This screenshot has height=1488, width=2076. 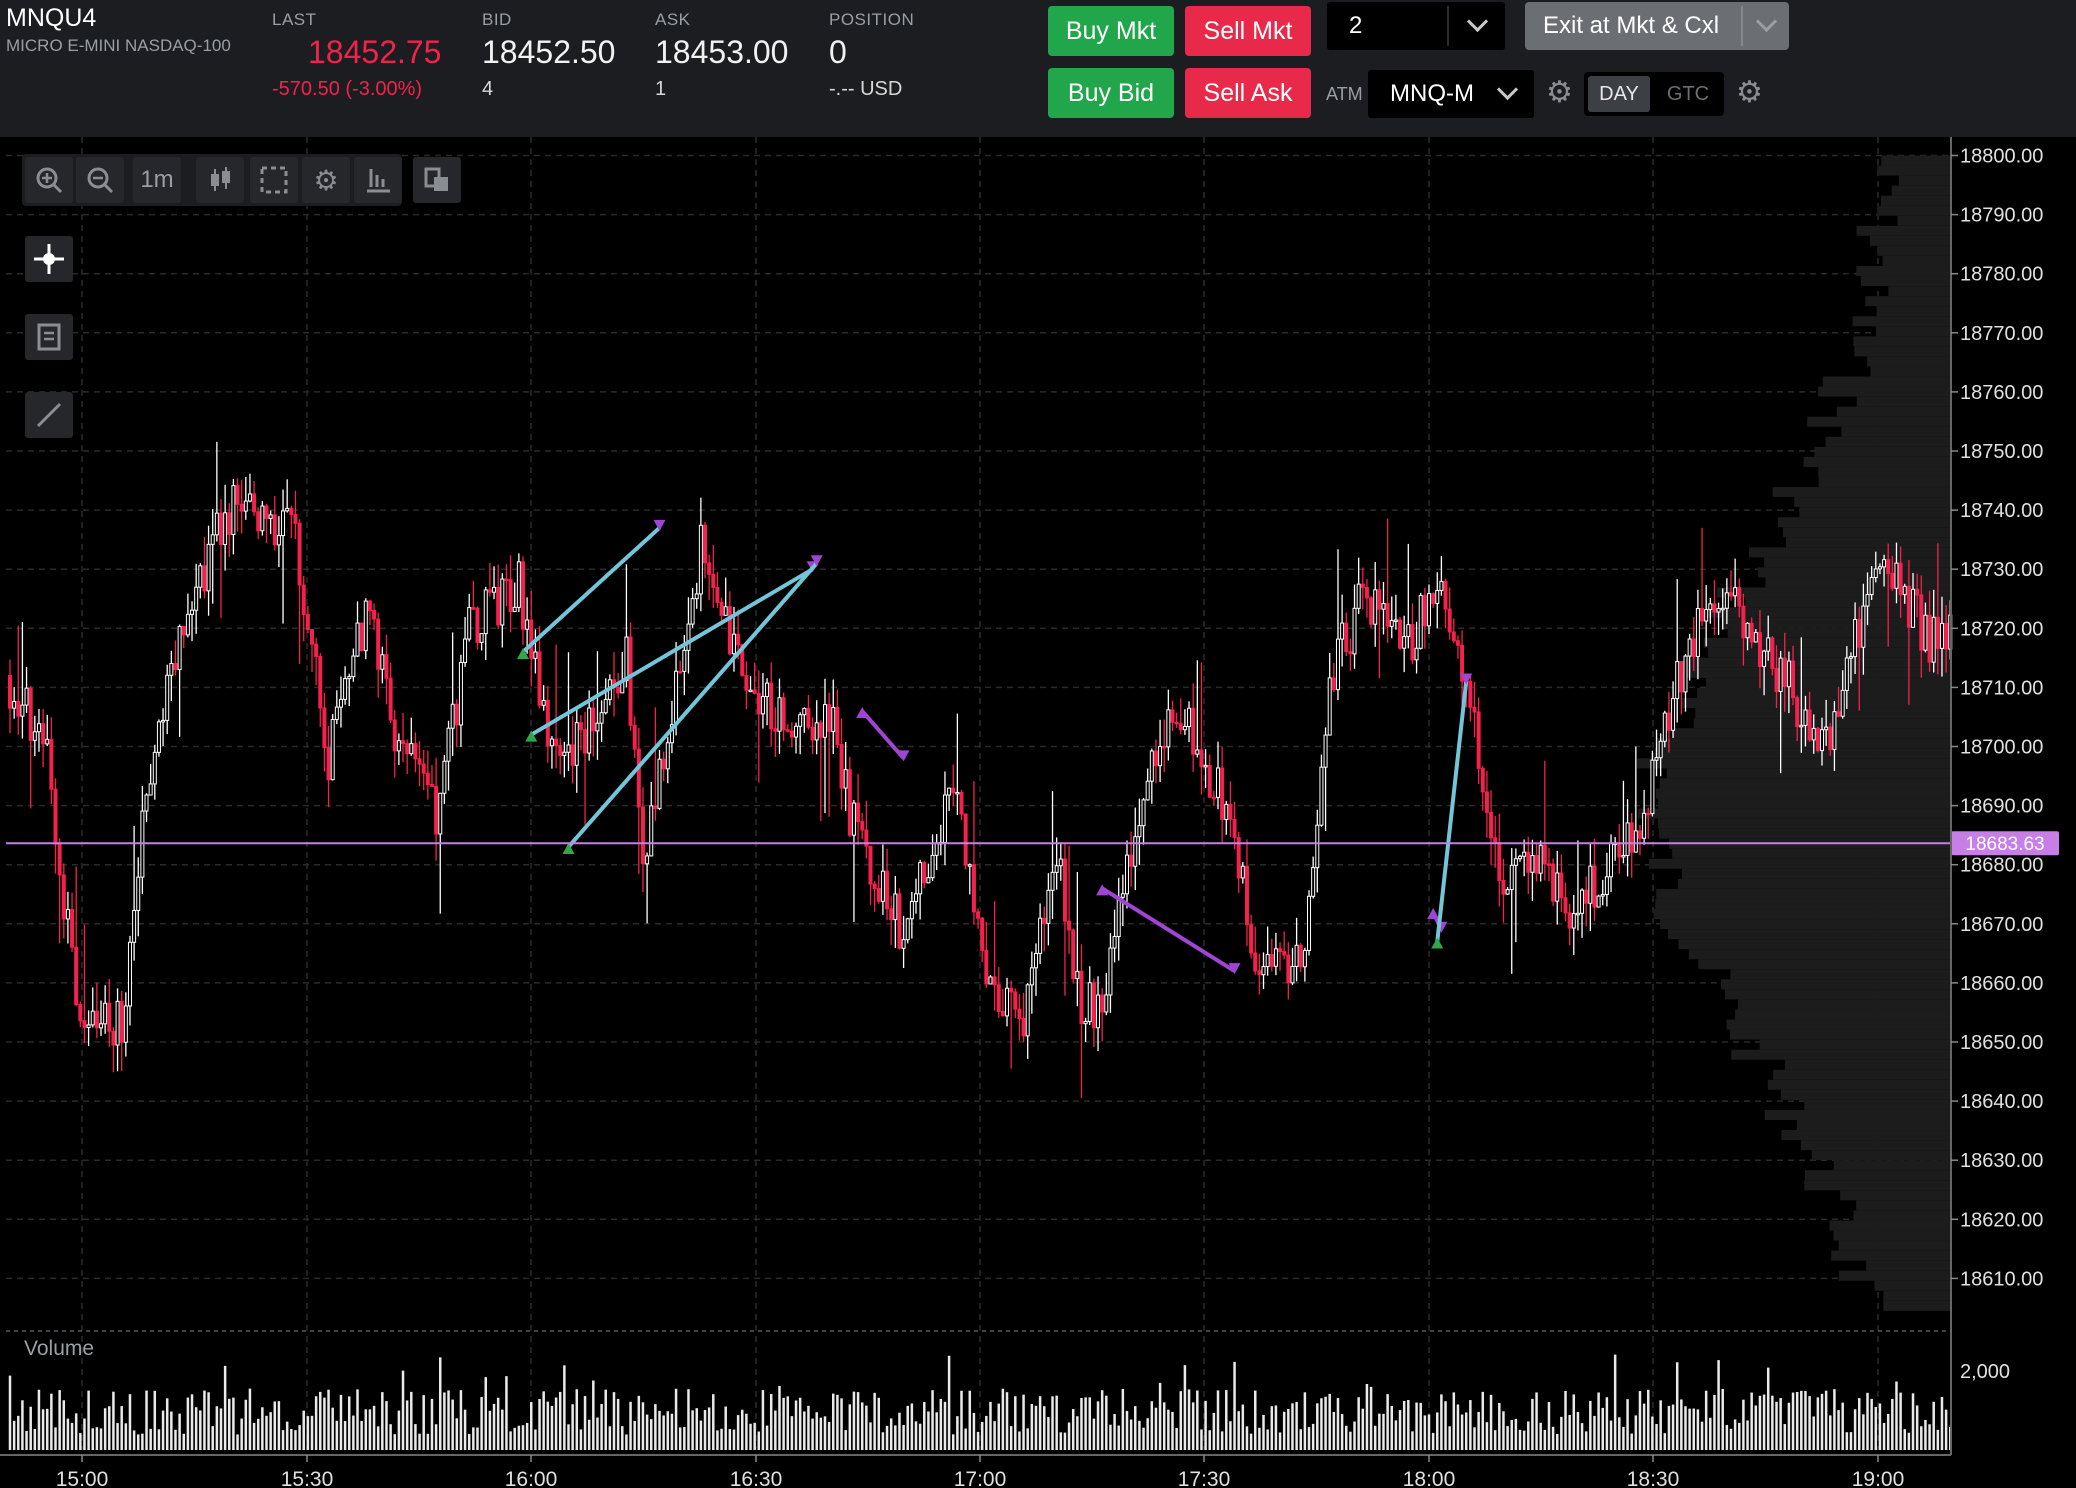 What do you see at coordinates (1749, 92) in the screenshot?
I see `tif-gear-icon: ⚙` at bounding box center [1749, 92].